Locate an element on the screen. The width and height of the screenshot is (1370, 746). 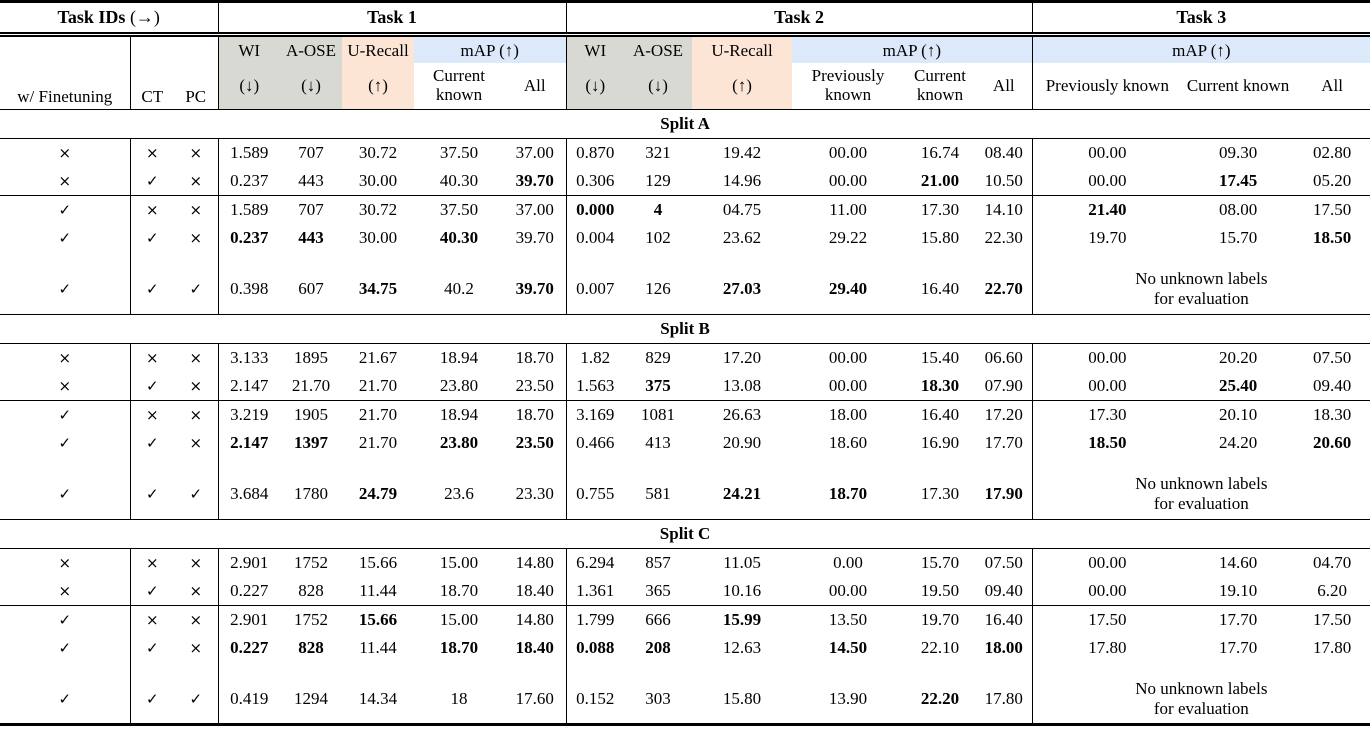
value-cell: 30.72 is located at coordinates (378, 210).